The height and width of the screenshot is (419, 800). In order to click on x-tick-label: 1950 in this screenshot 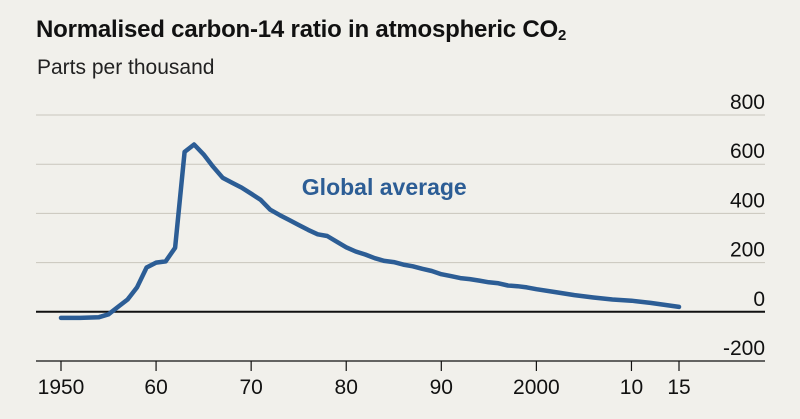, I will do `click(61, 387)`.